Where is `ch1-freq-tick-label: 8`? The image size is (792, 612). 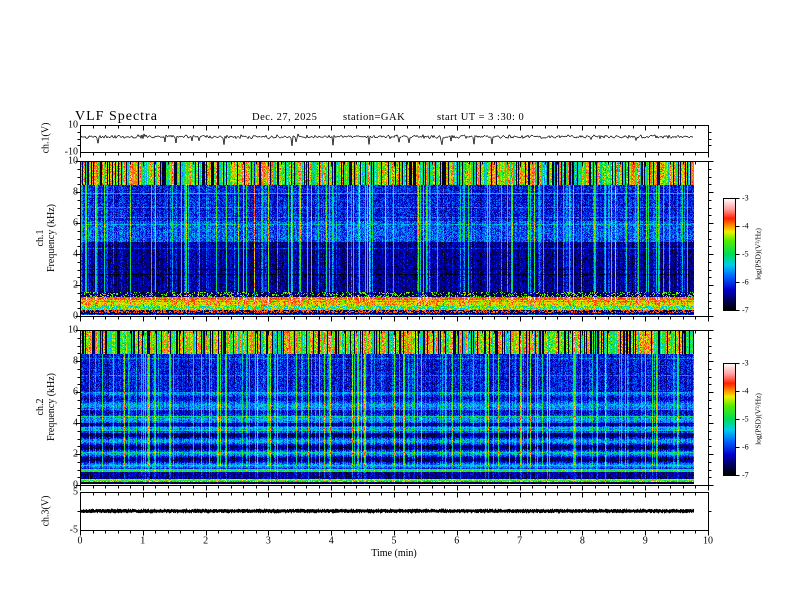 ch1-freq-tick-label: 8 is located at coordinates (75, 192).